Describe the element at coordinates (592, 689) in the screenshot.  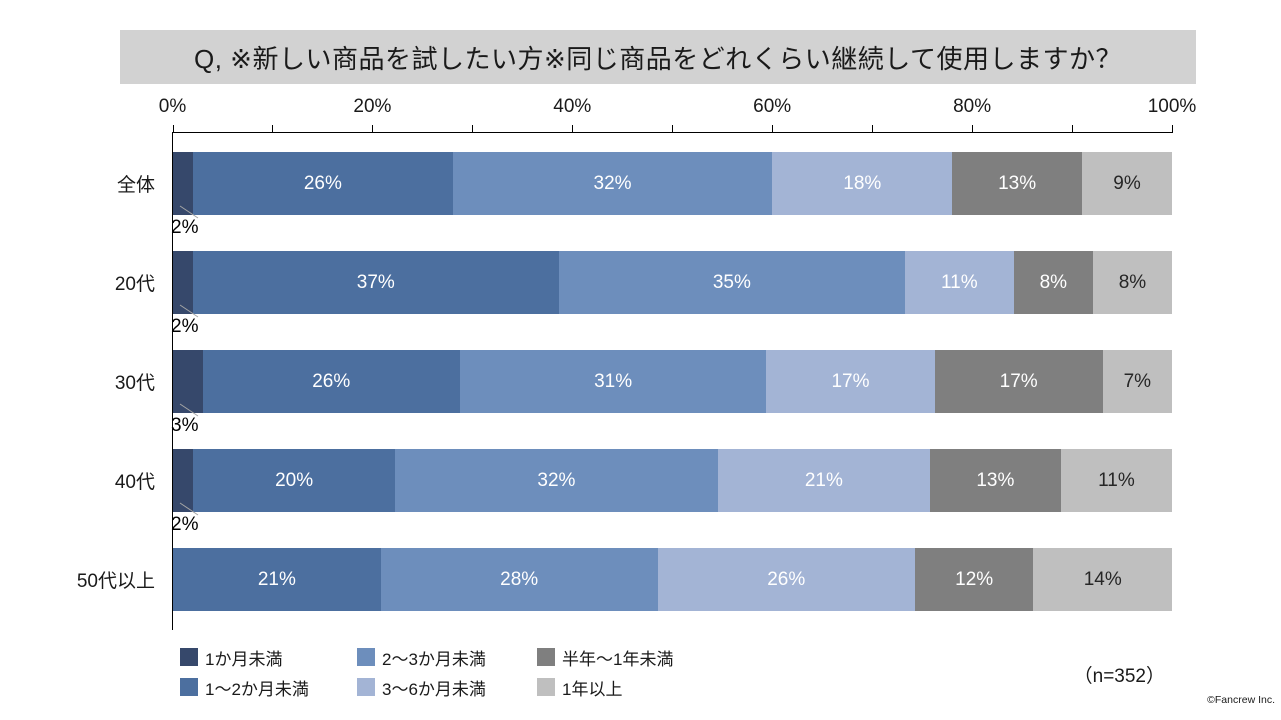
I see `legend-label: 1年以上` at that location.